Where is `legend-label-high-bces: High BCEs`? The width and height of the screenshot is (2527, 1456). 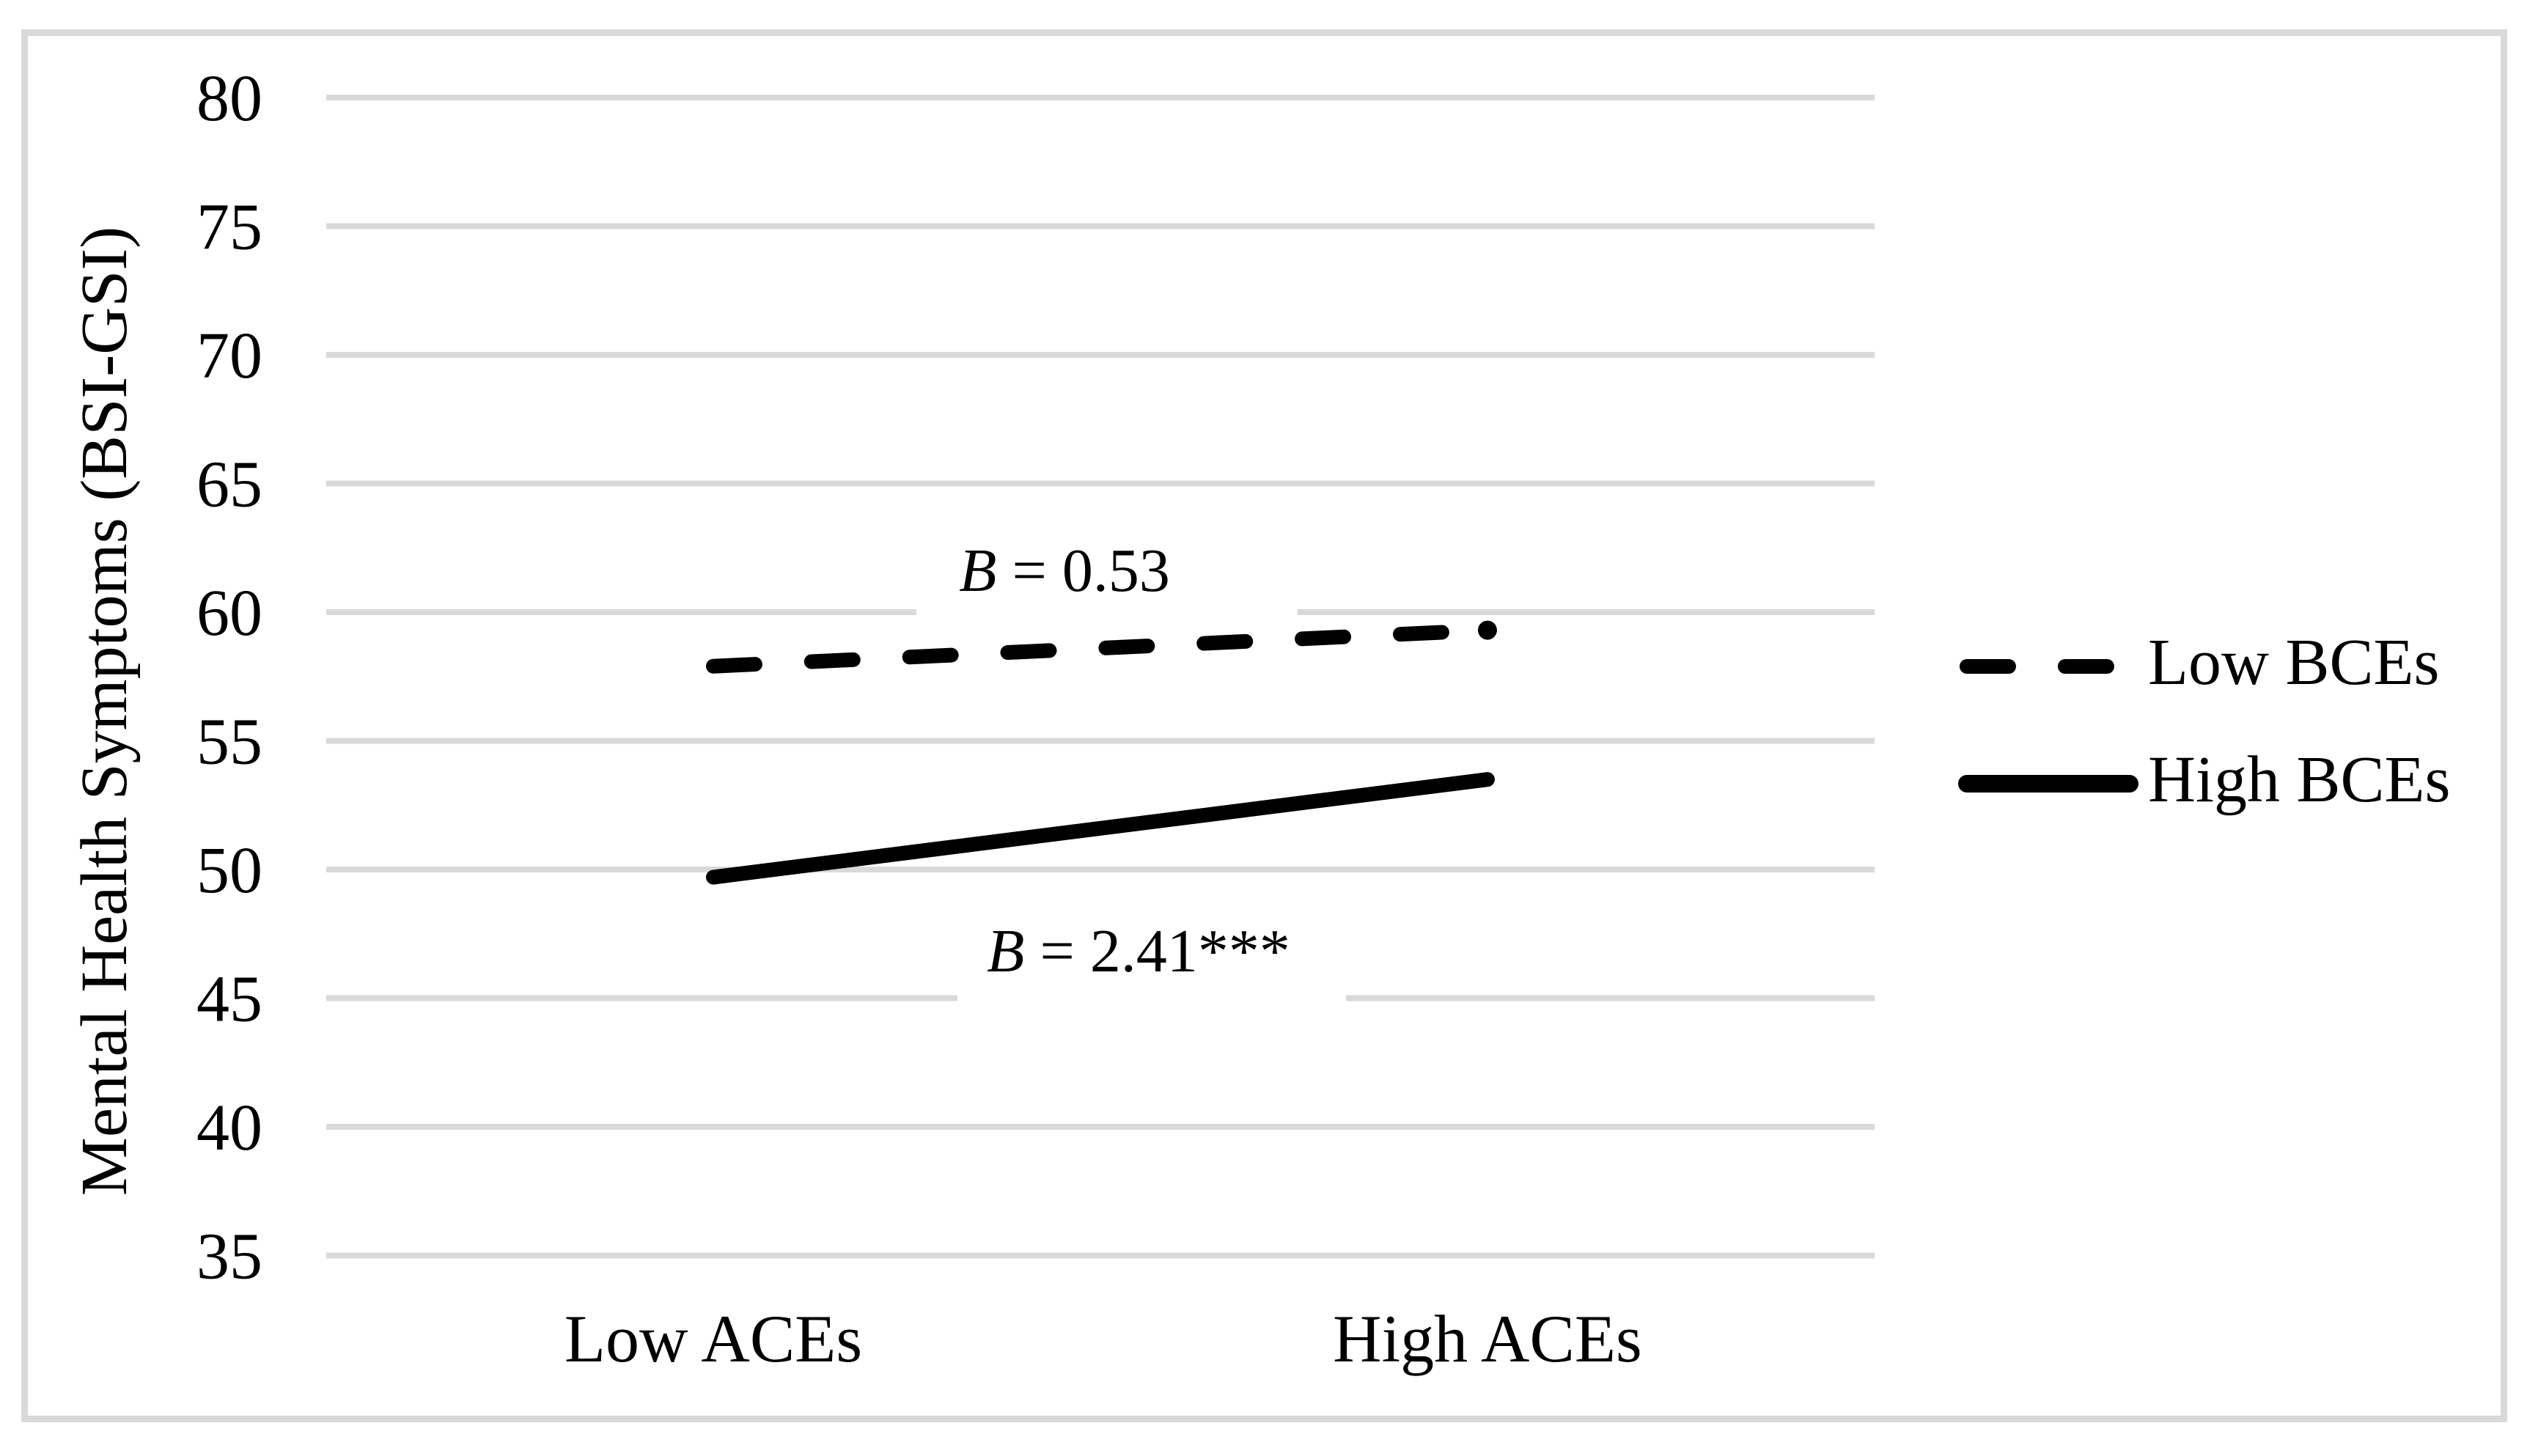 legend-label-high-bces: High BCEs is located at coordinates (2300, 779).